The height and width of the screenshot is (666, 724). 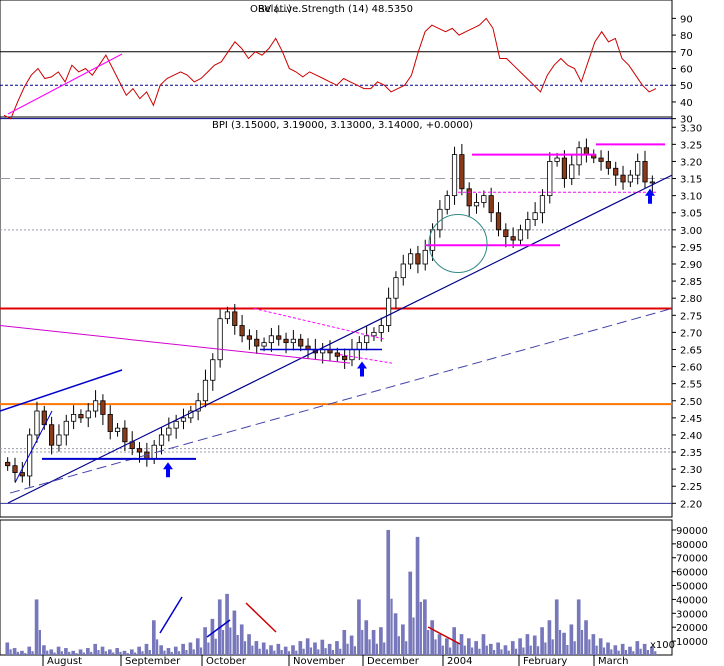 I want to click on price-tick-label: 3.05, so click(x=691, y=214).